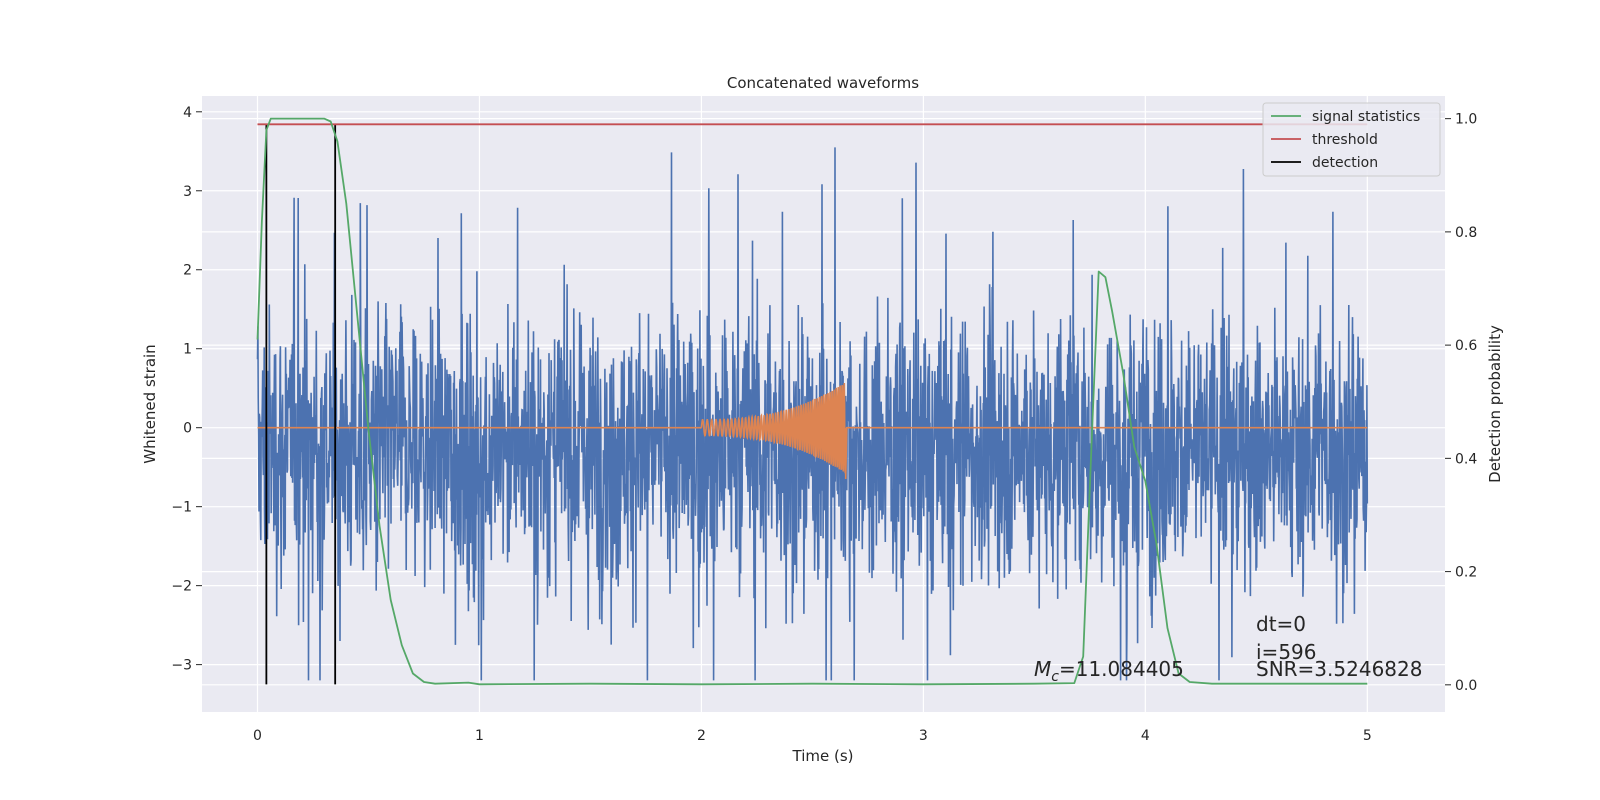  What do you see at coordinates (1228, 648) in the screenshot?
I see `annotations: dt=0 i=596 SNR=3.5246828 Mc=11.084405` at bounding box center [1228, 648].